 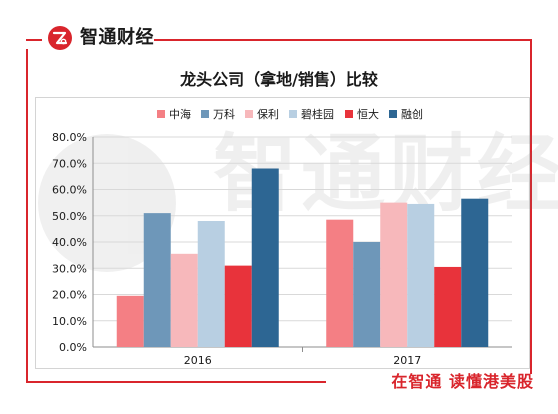 I want to click on legend: 中海 万科 保利 碧桂园 恒大 融创, so click(x=290, y=114).